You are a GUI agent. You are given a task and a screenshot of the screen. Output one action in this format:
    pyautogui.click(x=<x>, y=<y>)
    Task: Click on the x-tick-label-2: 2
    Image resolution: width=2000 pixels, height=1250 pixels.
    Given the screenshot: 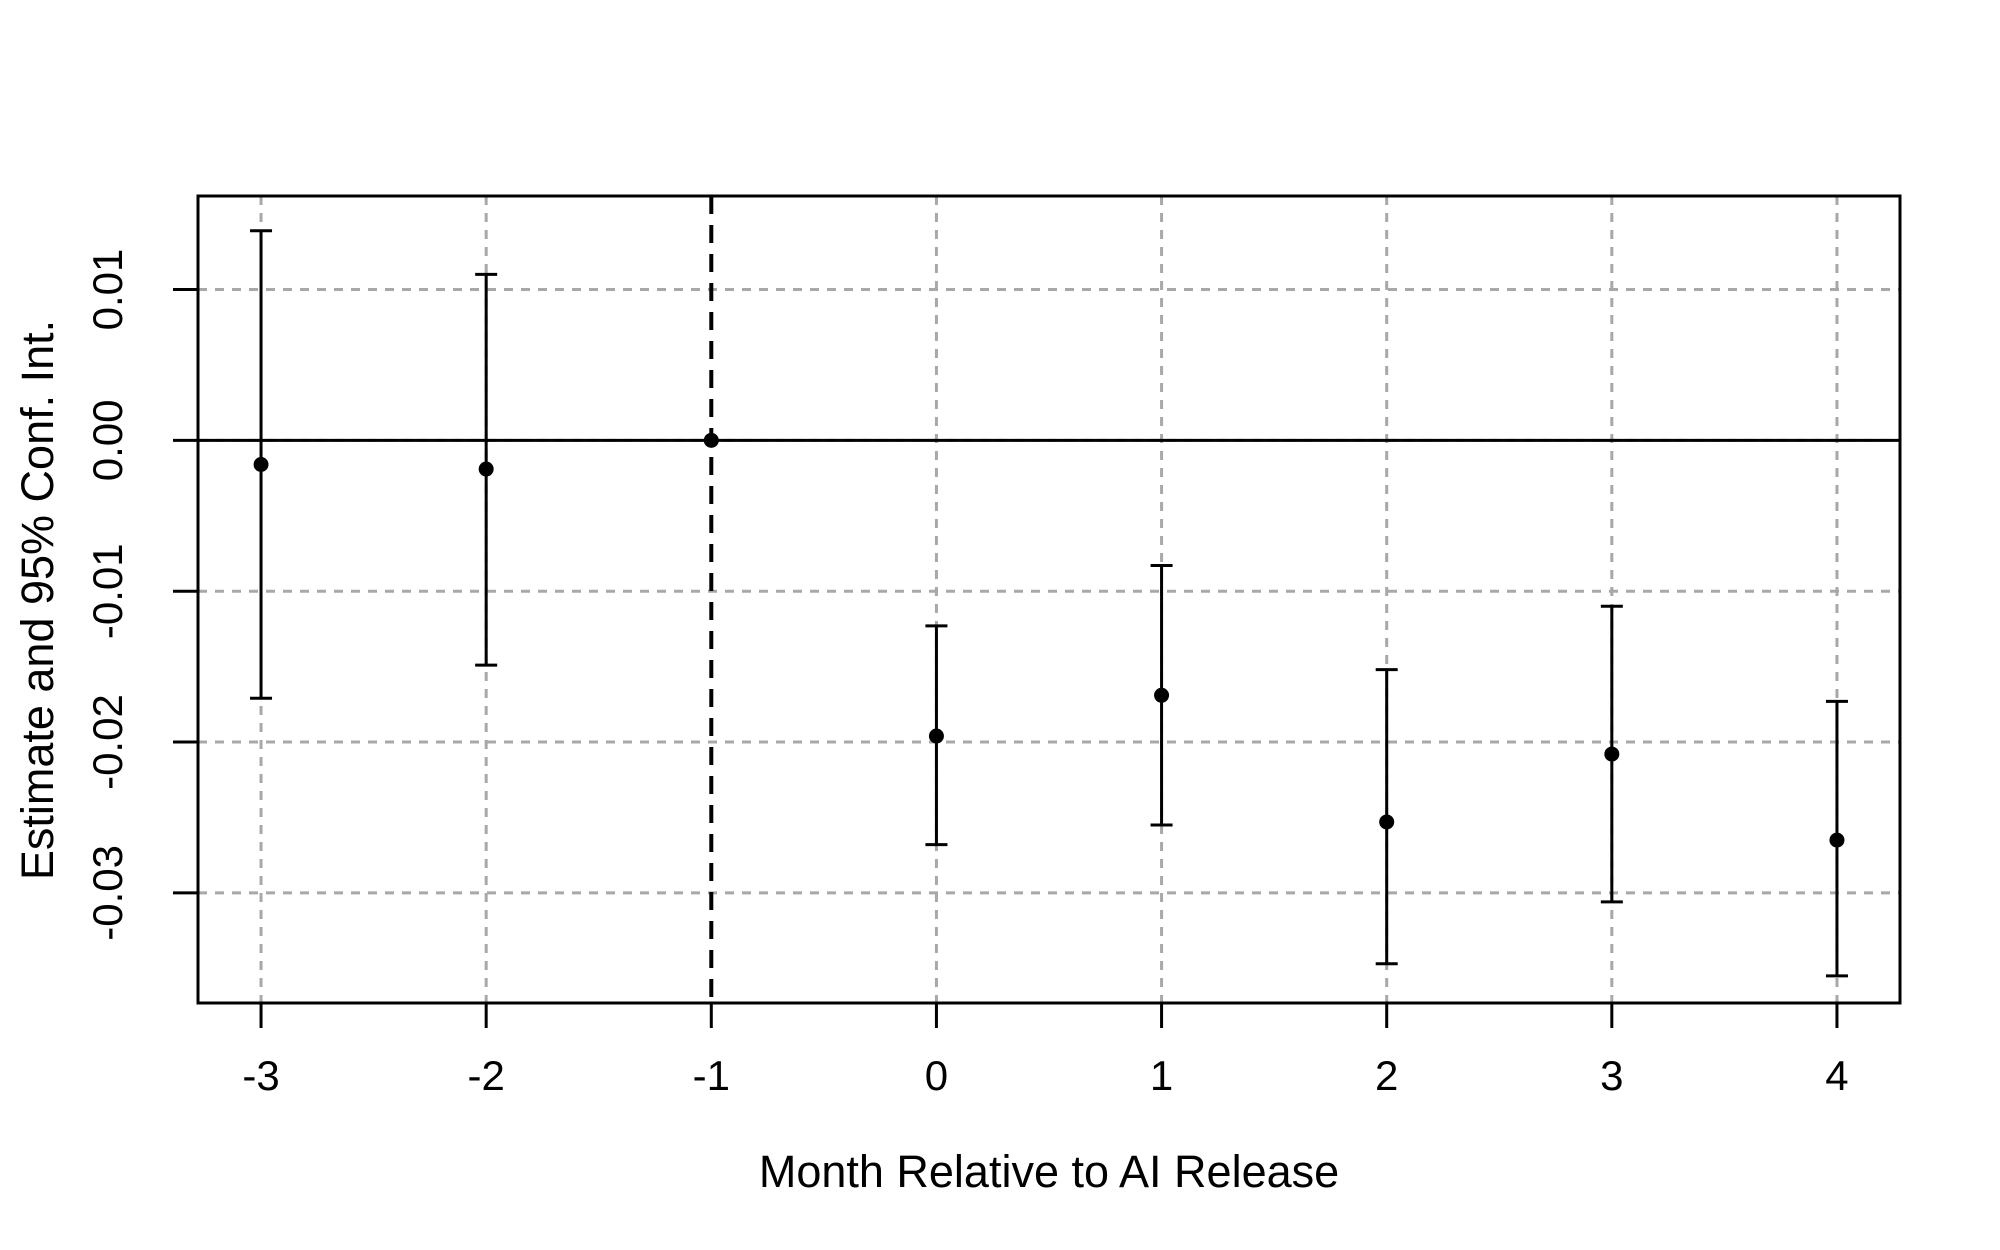 What is the action you would take?
    pyautogui.click(x=1386, y=1075)
    